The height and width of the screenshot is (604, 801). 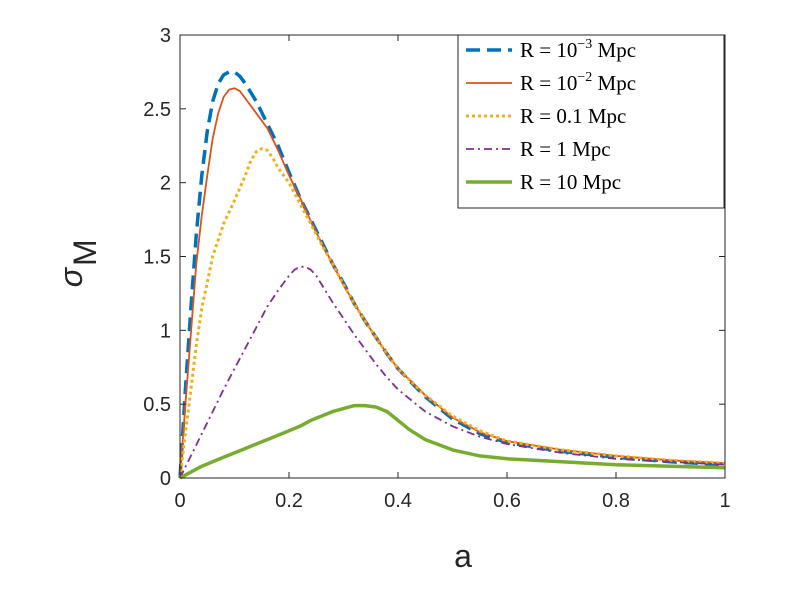 What do you see at coordinates (85, 252) in the screenshot?
I see `y-axis-label-sub: M` at bounding box center [85, 252].